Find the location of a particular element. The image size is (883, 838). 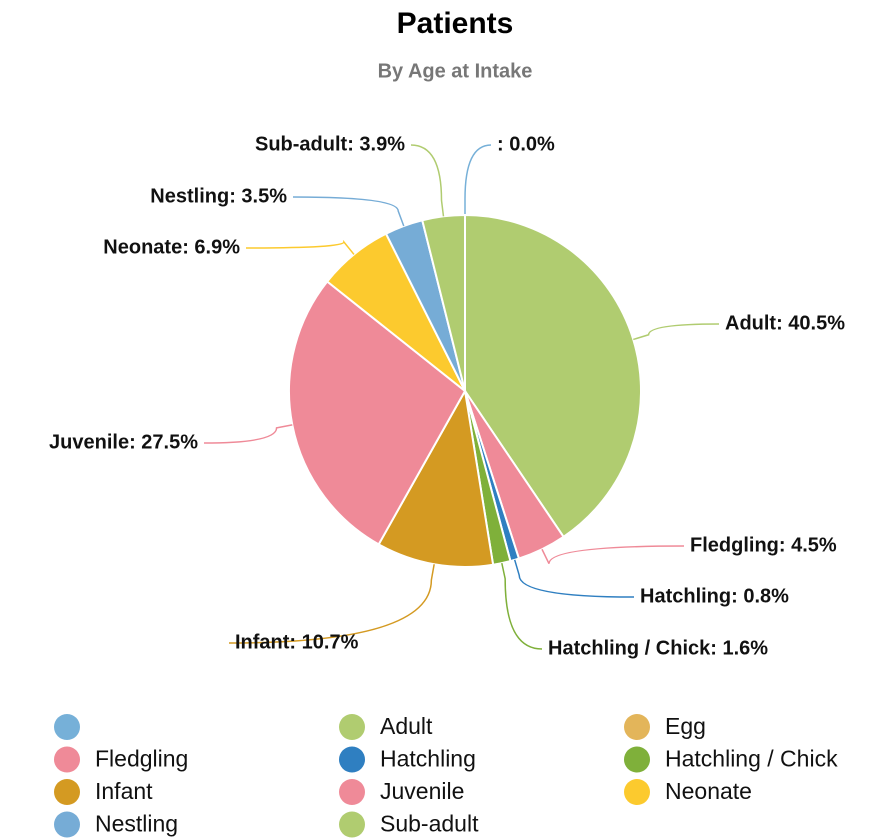

legend-label: Adult is located at coordinates (406, 726).